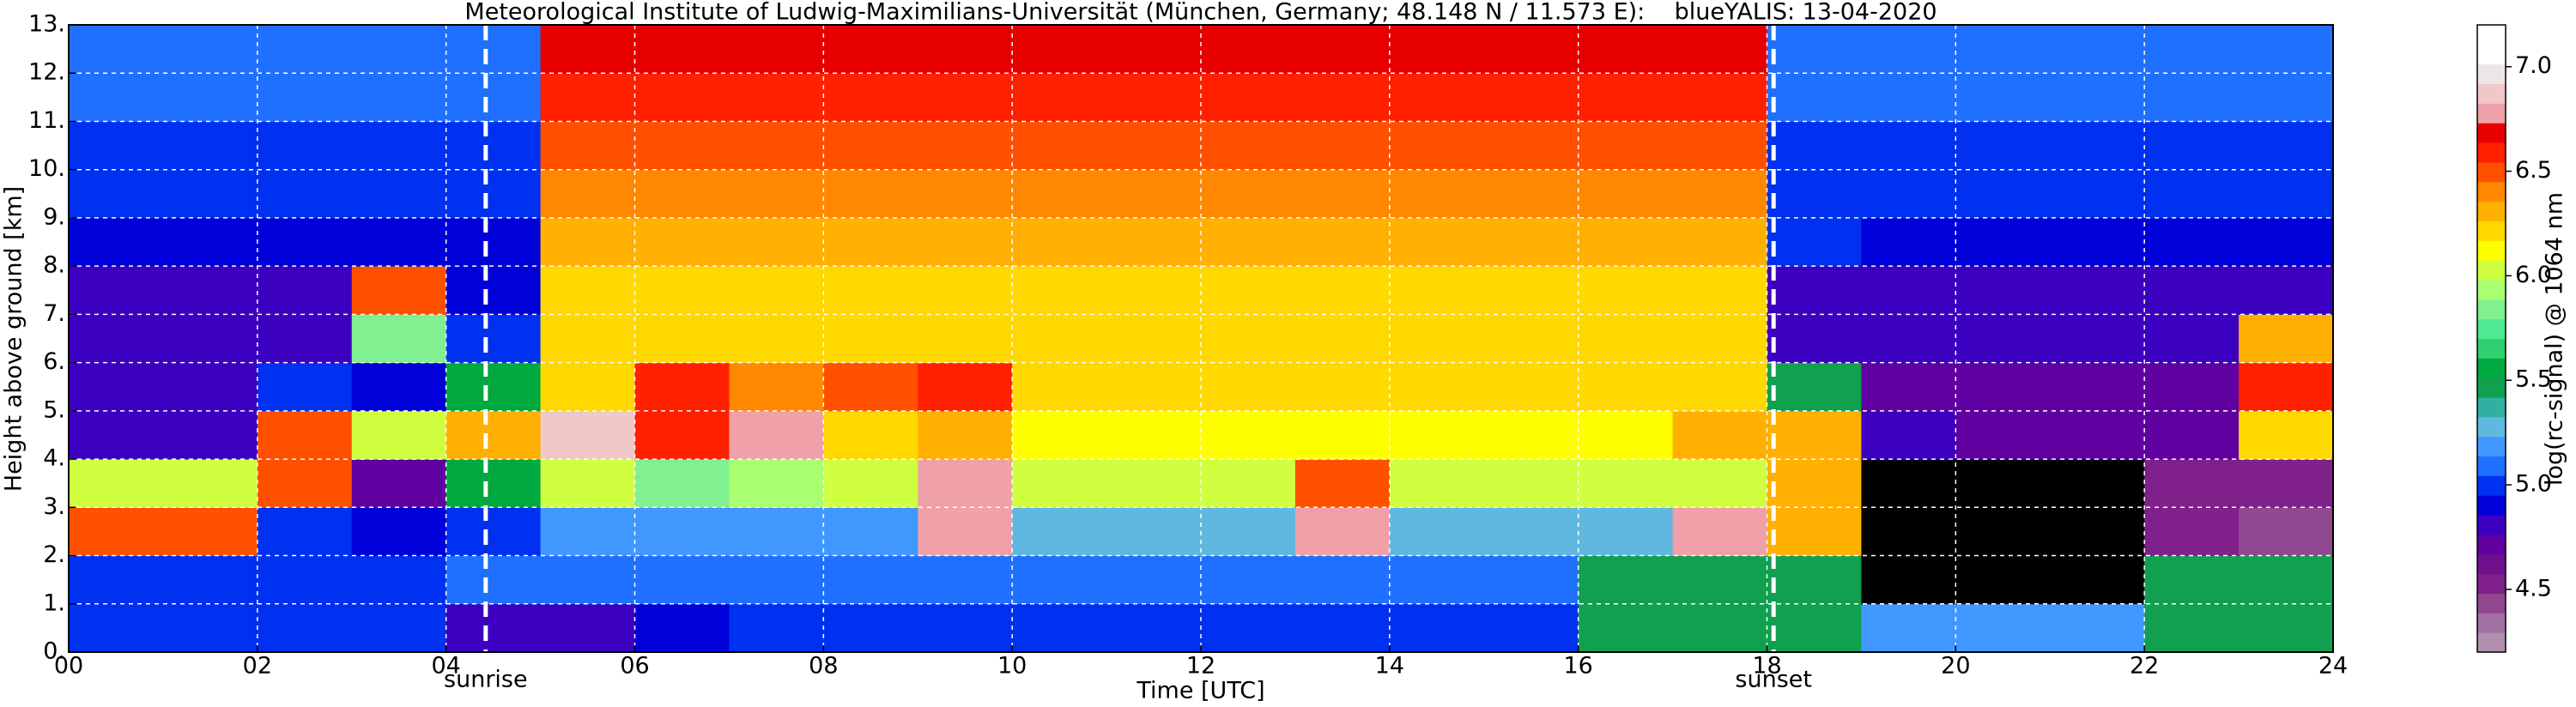  I want to click on x-tick-label: 12, so click(1200, 666).